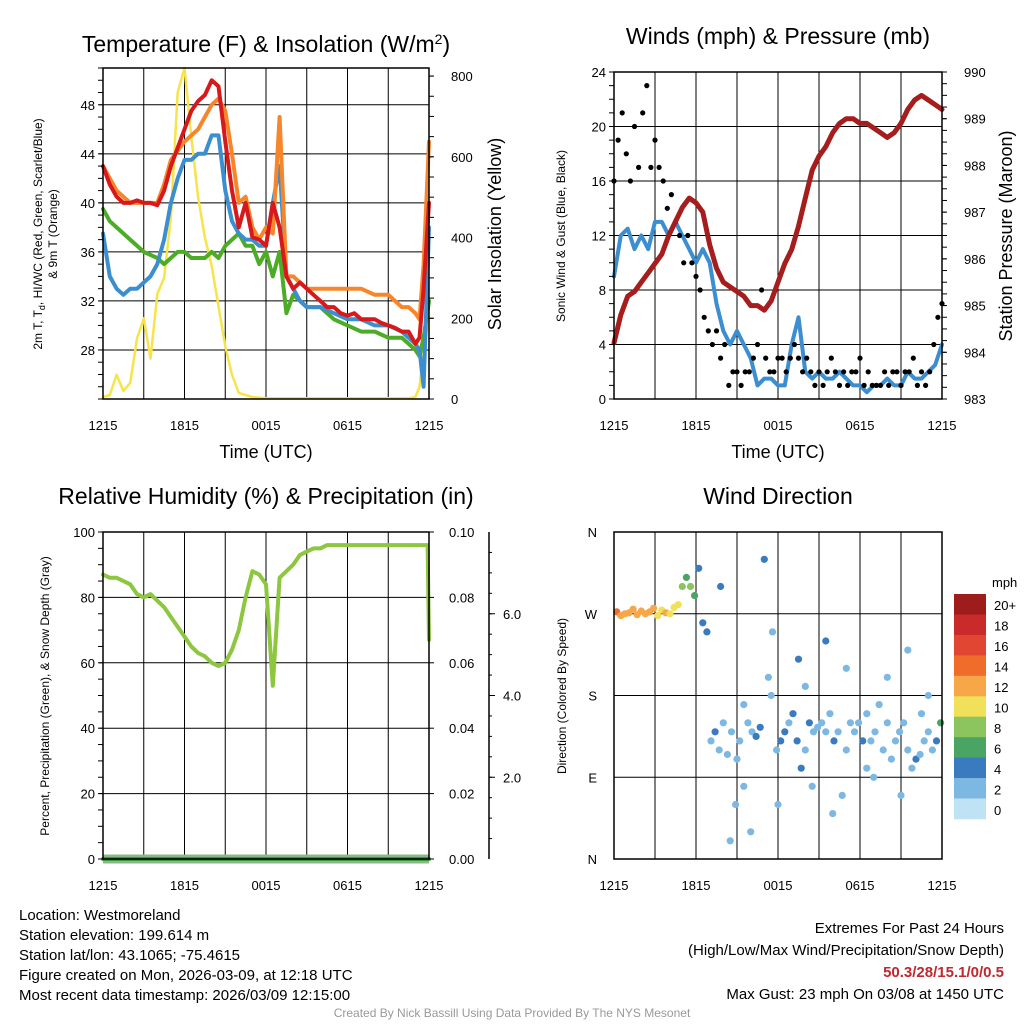 This screenshot has width=1024, height=1024. I want to click on direction-ylabel-left: Direction (Colored By Speed), so click(562, 696).